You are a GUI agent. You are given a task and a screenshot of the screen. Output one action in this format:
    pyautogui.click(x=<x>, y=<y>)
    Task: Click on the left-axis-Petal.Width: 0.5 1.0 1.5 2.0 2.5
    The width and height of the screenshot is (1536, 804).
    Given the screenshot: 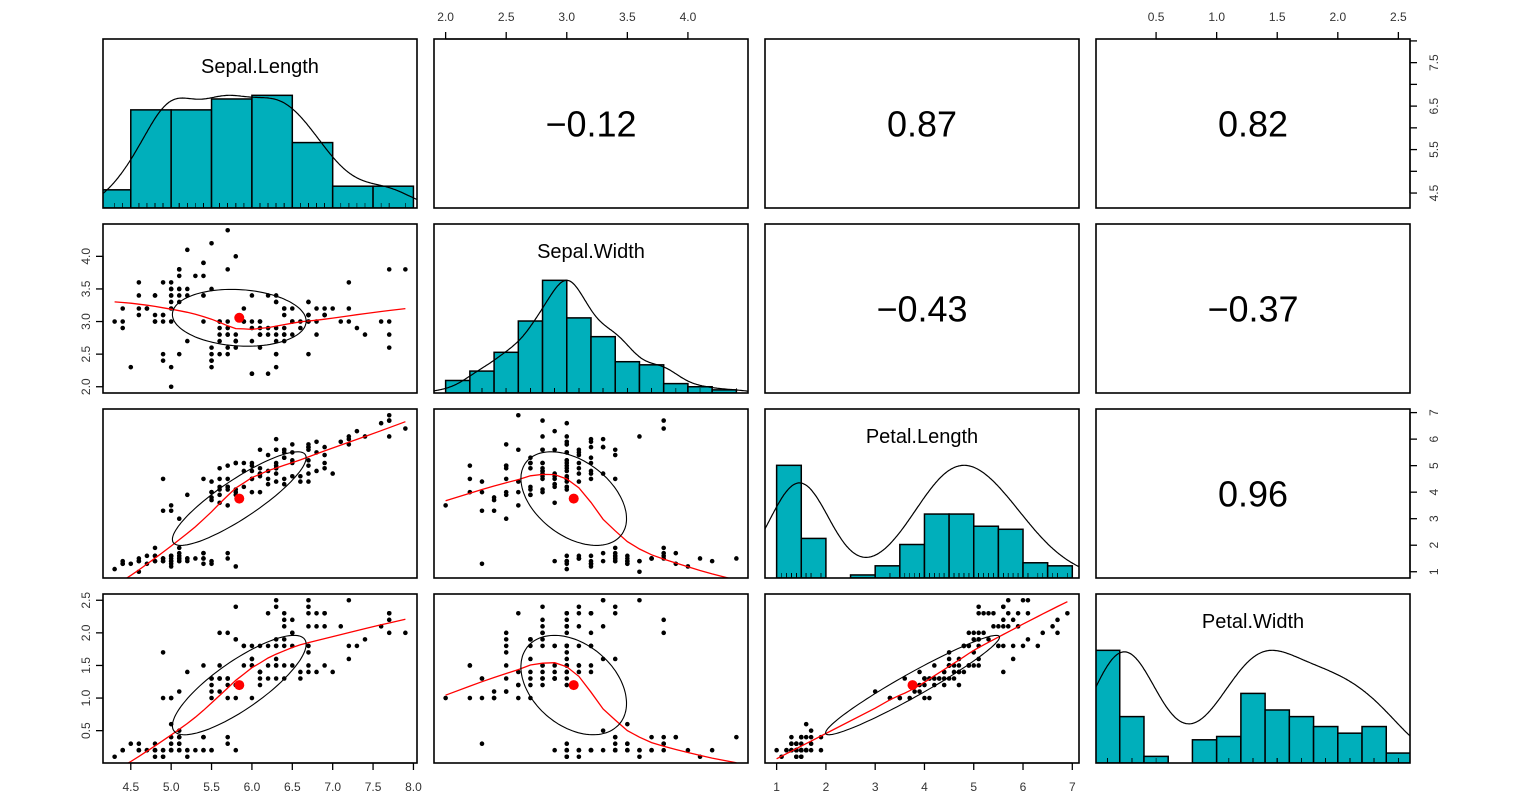 What is the action you would take?
    pyautogui.click(x=91, y=665)
    